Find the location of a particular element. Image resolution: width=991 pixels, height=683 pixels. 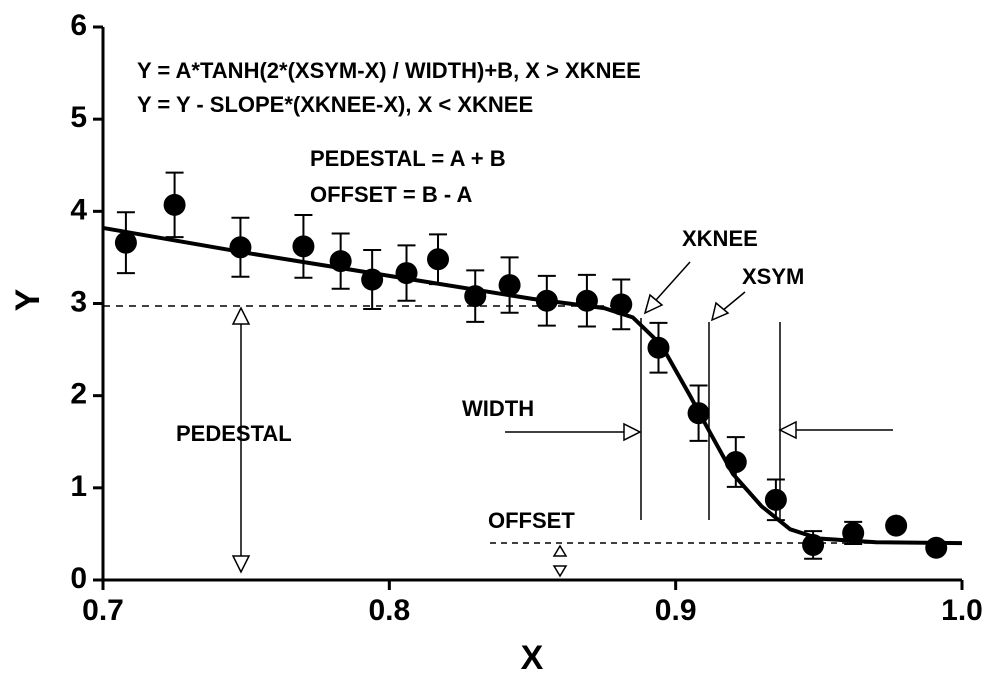

y-tick-label: 5 is located at coordinates (78, 117).